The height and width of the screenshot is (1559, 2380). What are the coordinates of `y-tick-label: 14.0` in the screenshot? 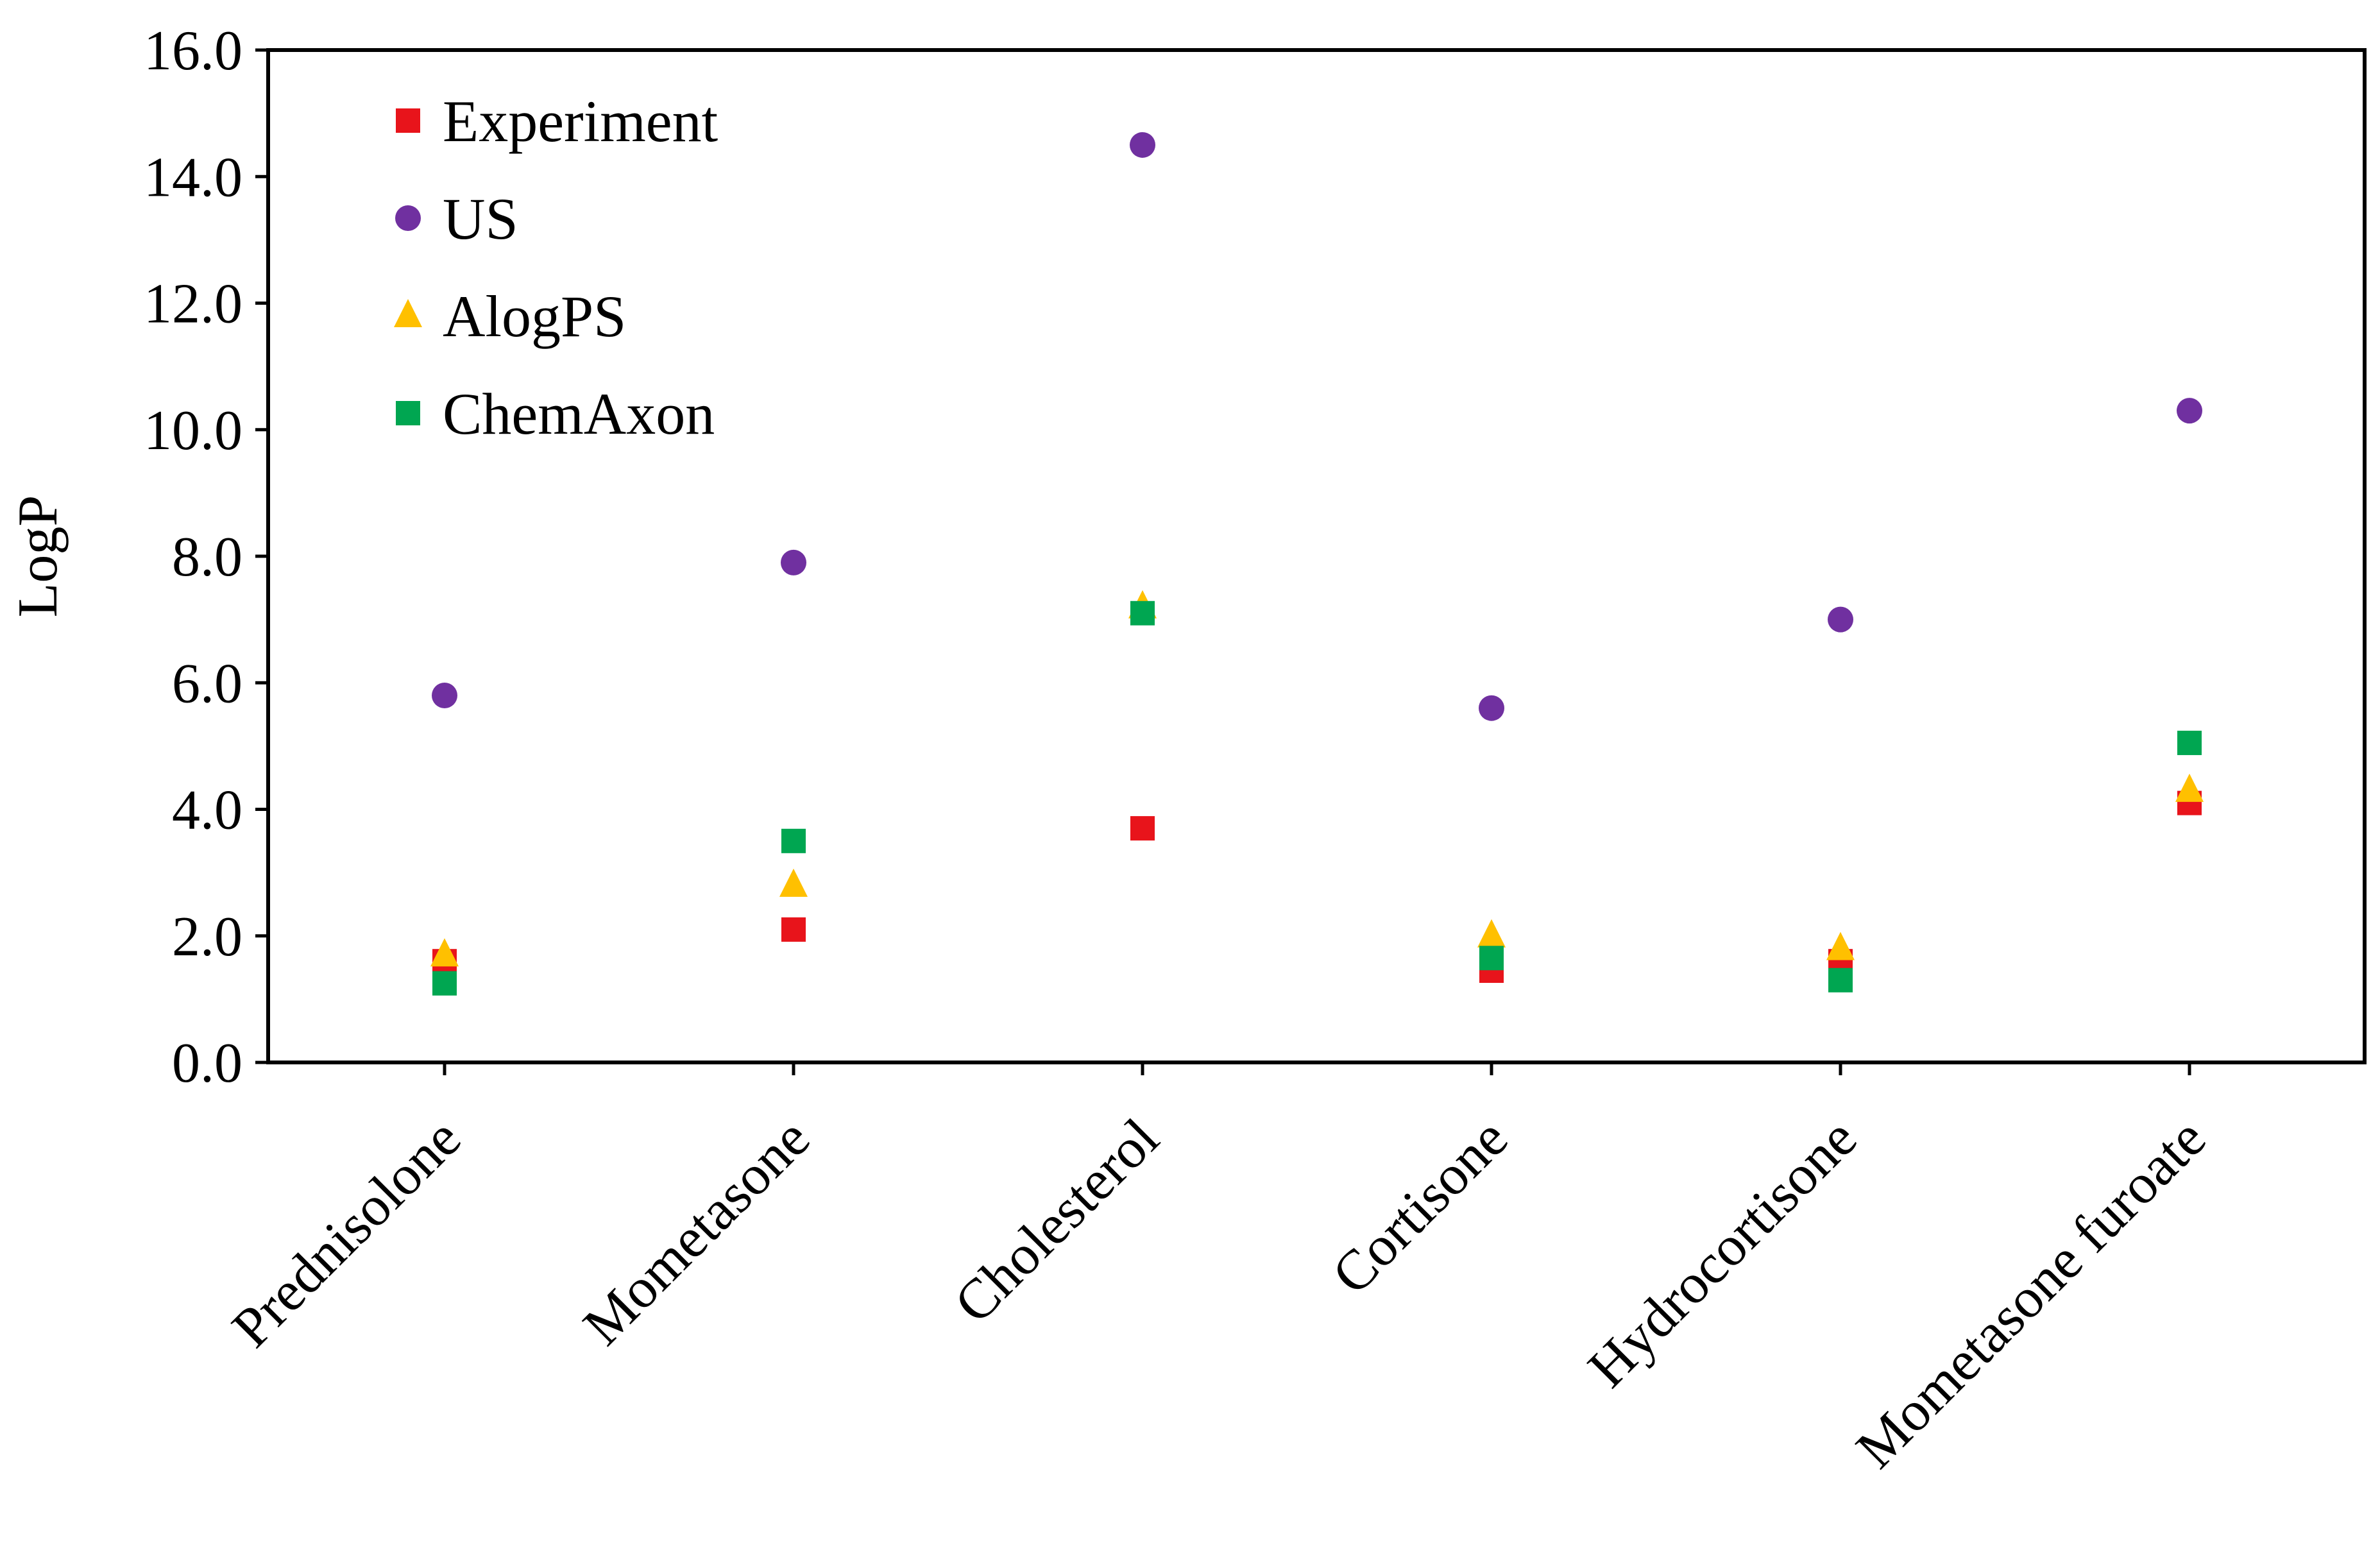 It's located at (193, 178).